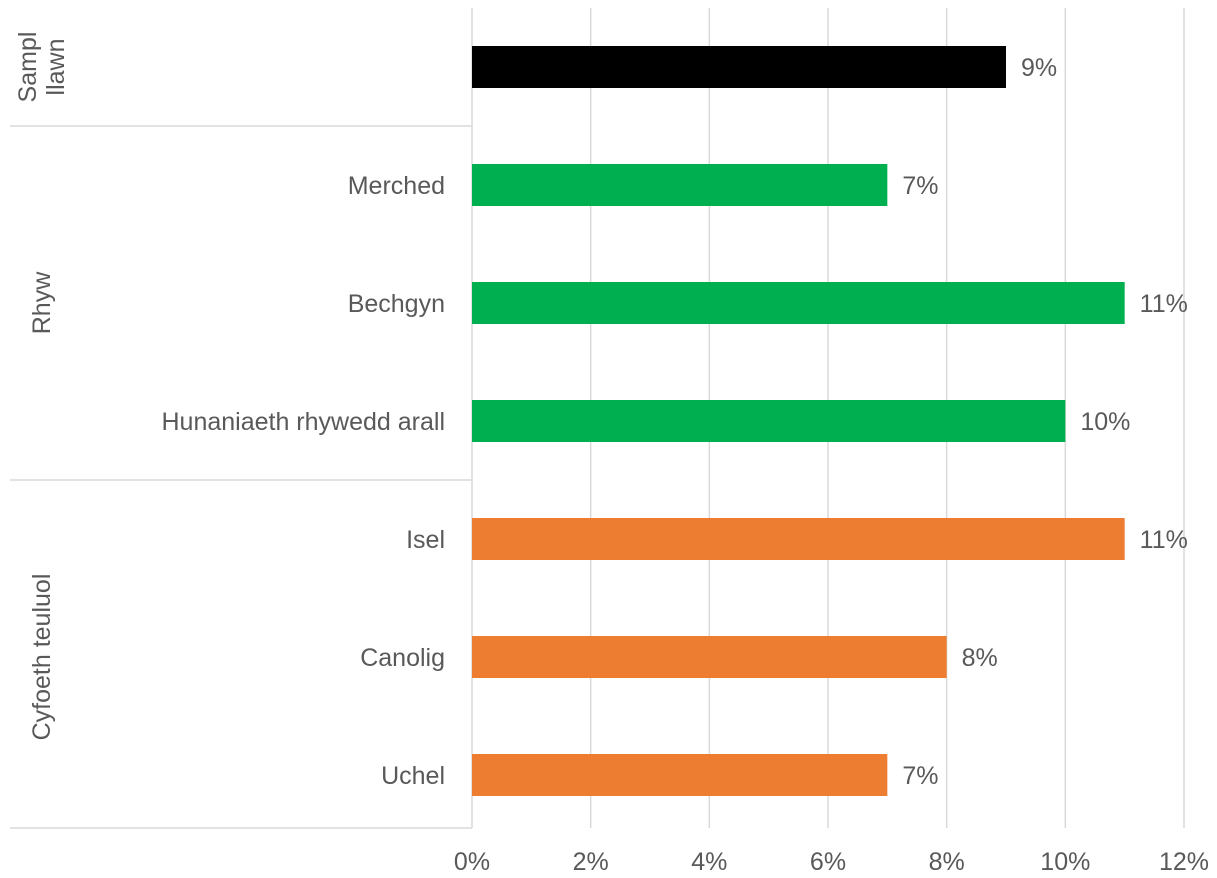 The image size is (1217, 878). Describe the element at coordinates (472, 862) in the screenshot. I see `x-tick-label: 0%` at that location.